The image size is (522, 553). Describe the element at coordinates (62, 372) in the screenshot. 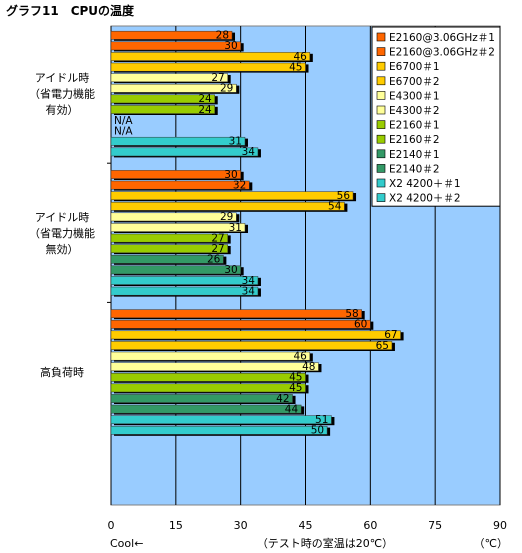

I see `category-label-line: 高負荷時` at that location.